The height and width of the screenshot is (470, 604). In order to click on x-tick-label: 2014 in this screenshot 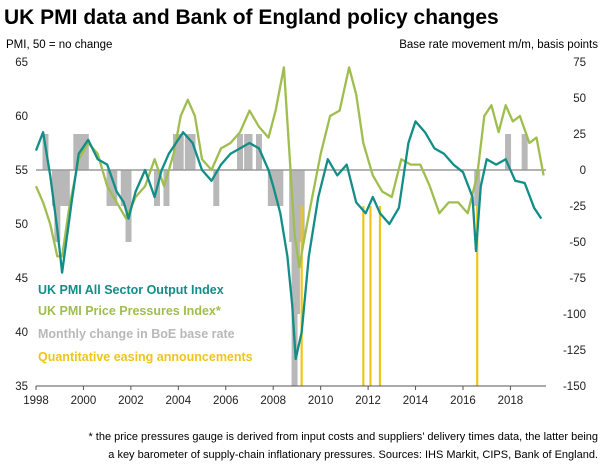, I will do `click(416, 401)`.